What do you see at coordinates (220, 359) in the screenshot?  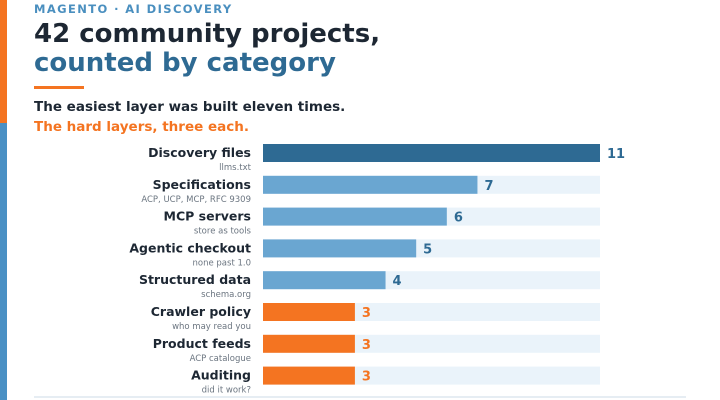 I see `category-sublabel: ACP catalogue` at bounding box center [220, 359].